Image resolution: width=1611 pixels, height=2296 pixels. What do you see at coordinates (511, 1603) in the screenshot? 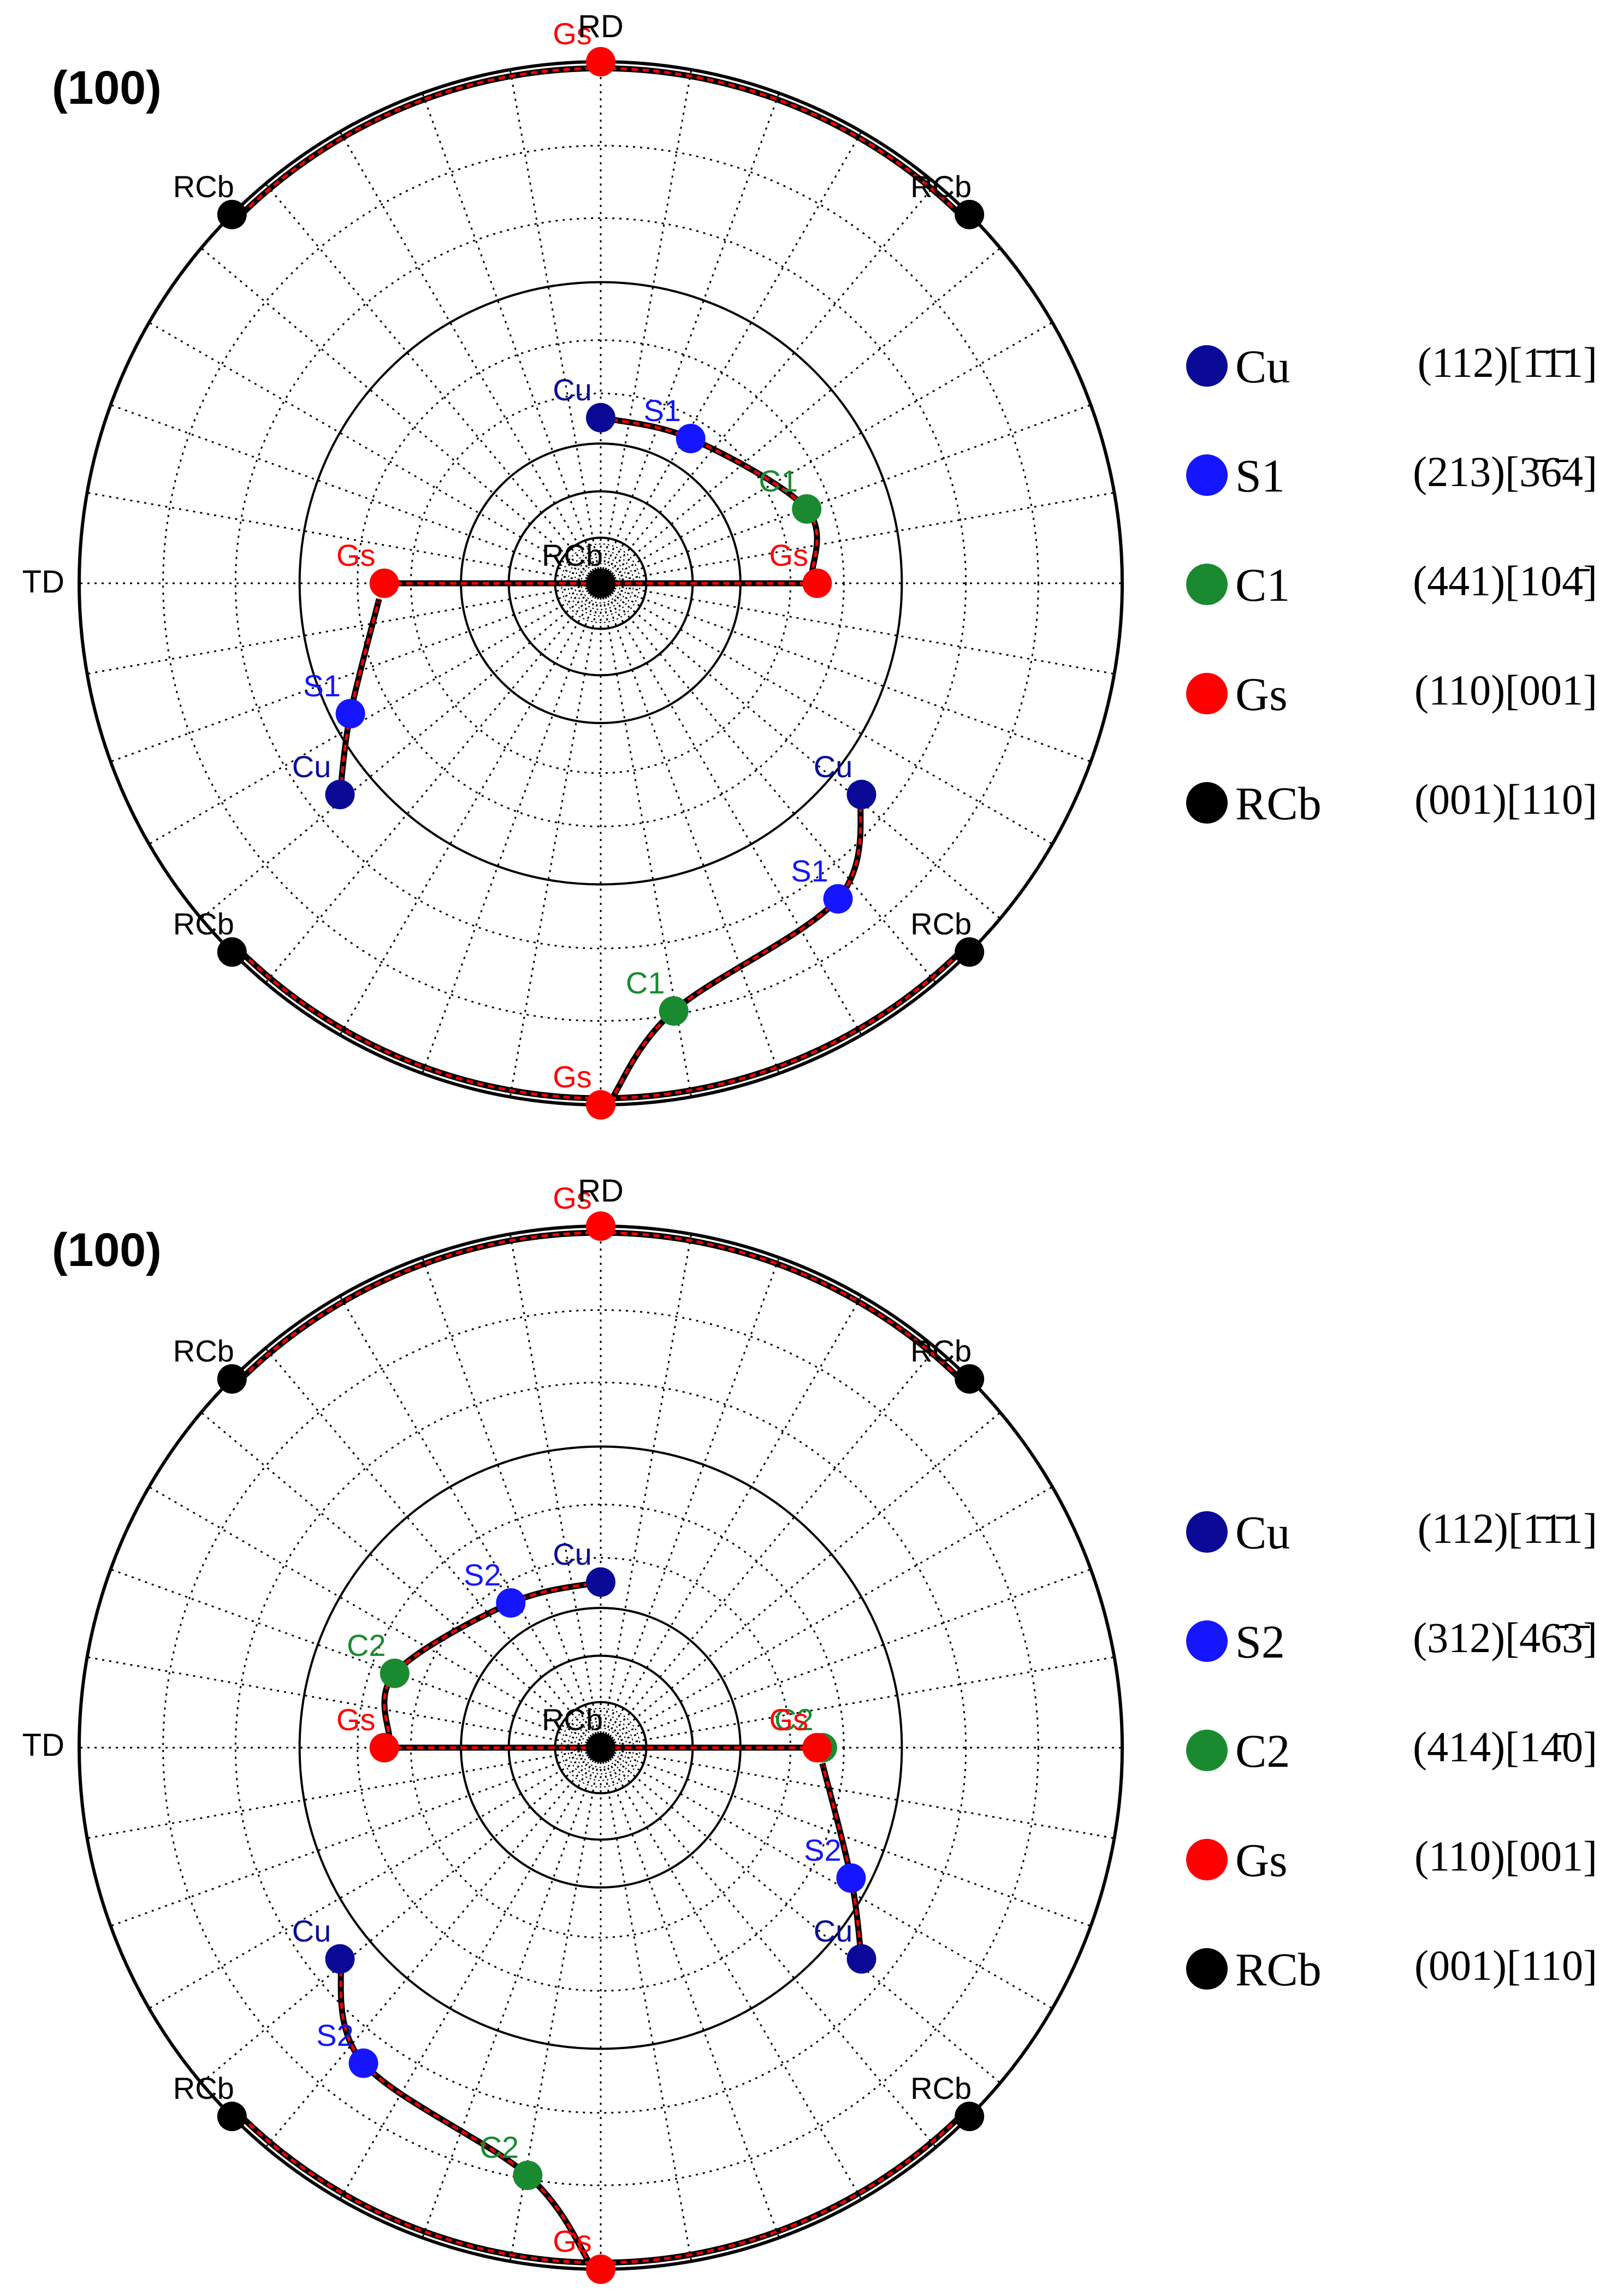
I see `point-s2` at bounding box center [511, 1603].